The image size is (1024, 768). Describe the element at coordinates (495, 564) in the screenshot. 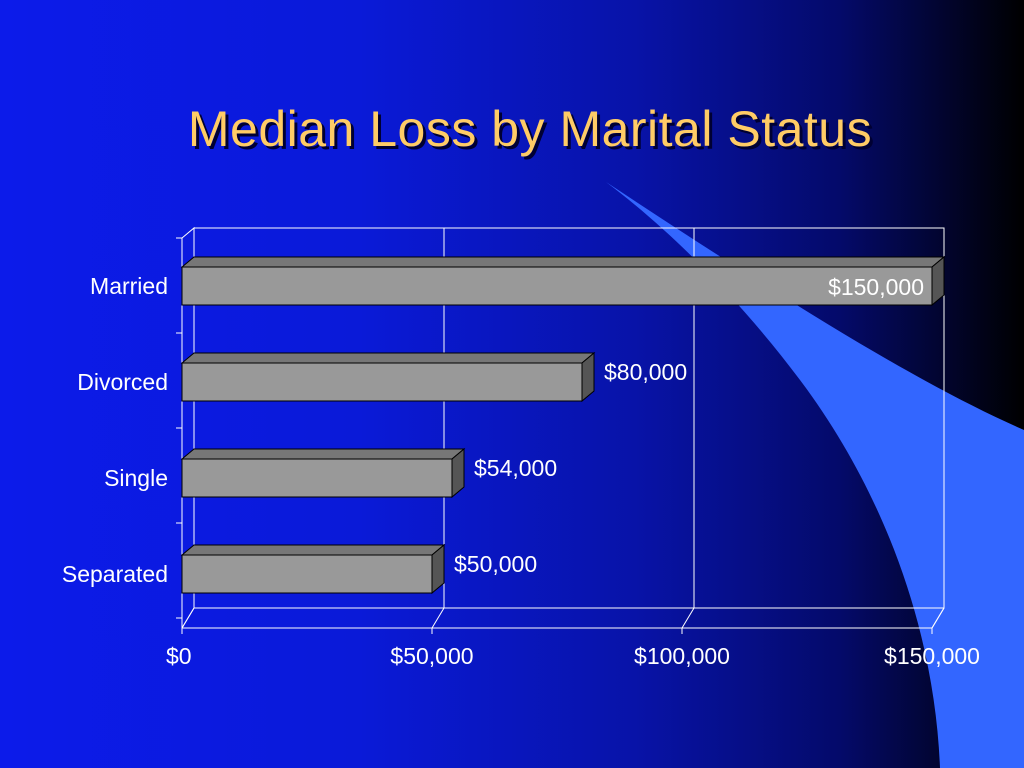

I see `data-label-separated: $50,000` at that location.